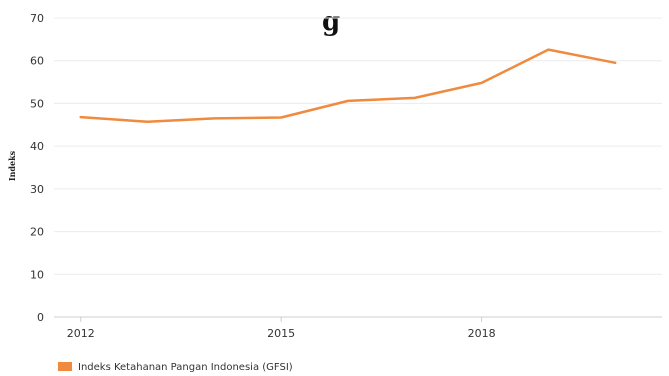 This screenshot has height=376, width=669. Describe the element at coordinates (37, 189) in the screenshot. I see `y-tick-label: 30` at that location.